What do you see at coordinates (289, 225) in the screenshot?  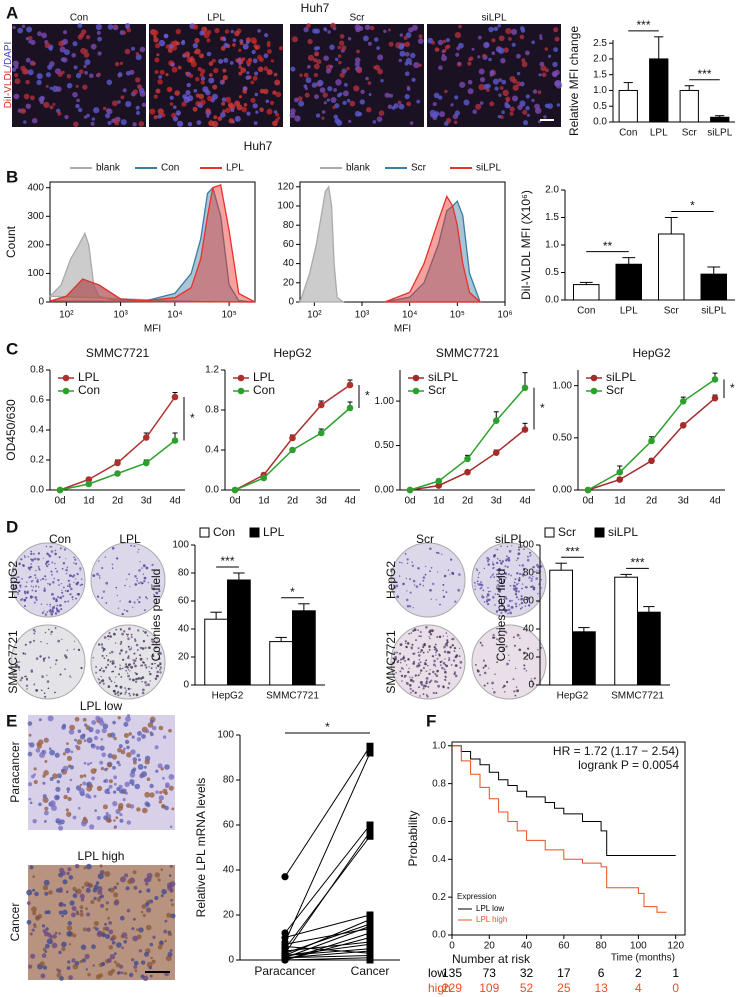 I see `y-tick-label: 80` at bounding box center [289, 225].